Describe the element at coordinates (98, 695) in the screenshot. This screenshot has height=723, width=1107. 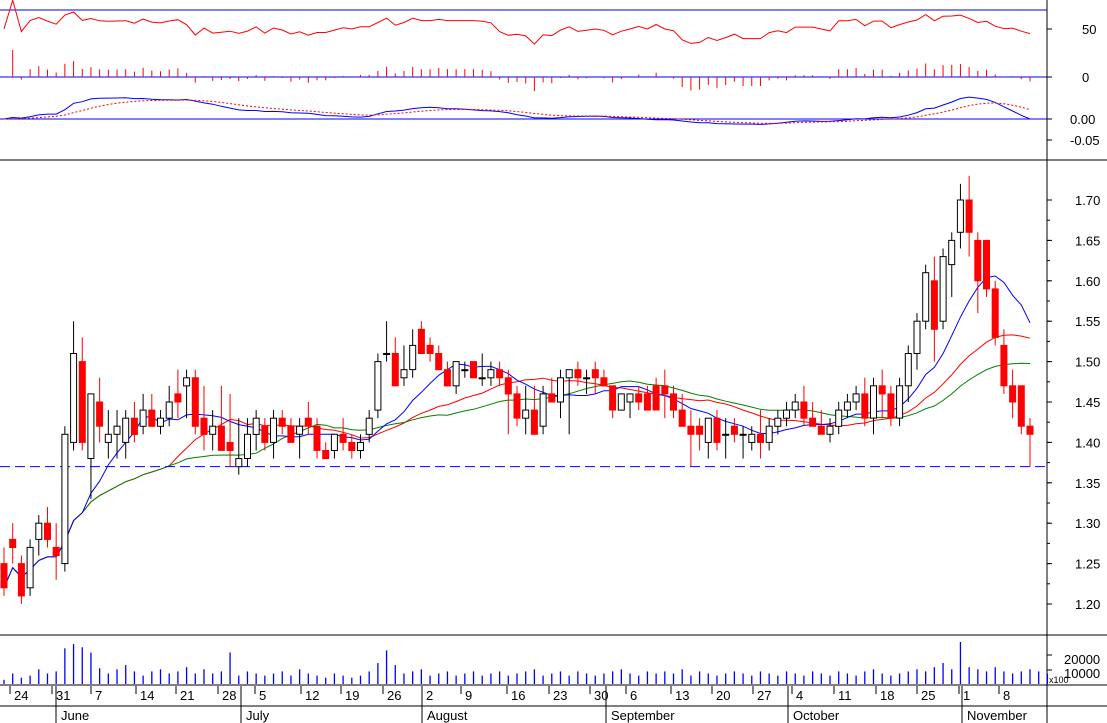
I see `date-label: 7` at that location.